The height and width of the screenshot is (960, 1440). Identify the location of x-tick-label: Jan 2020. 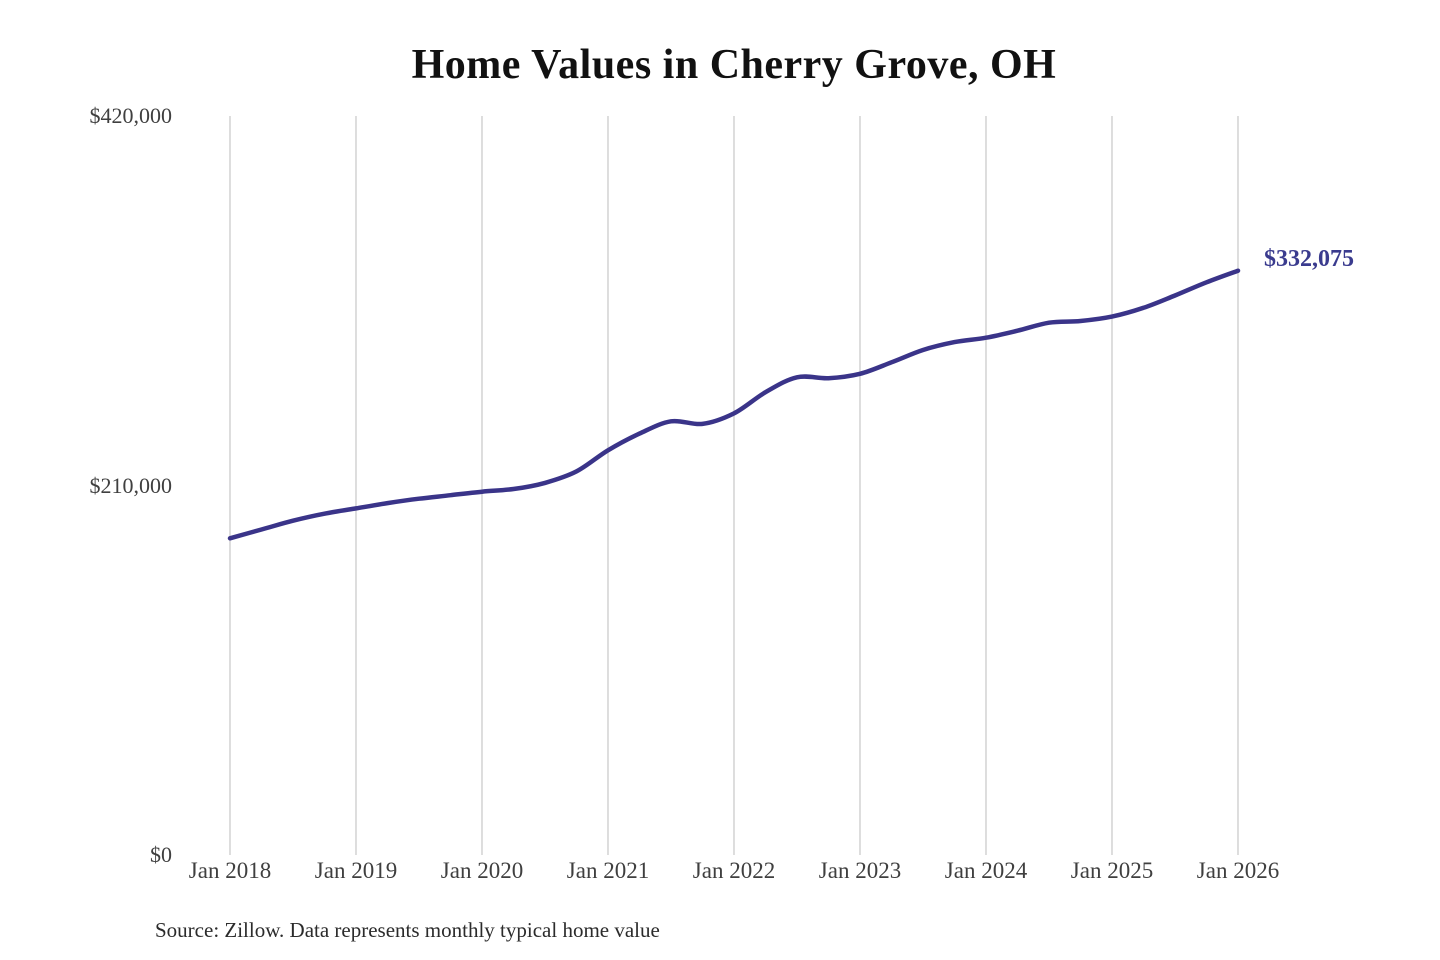
(482, 870).